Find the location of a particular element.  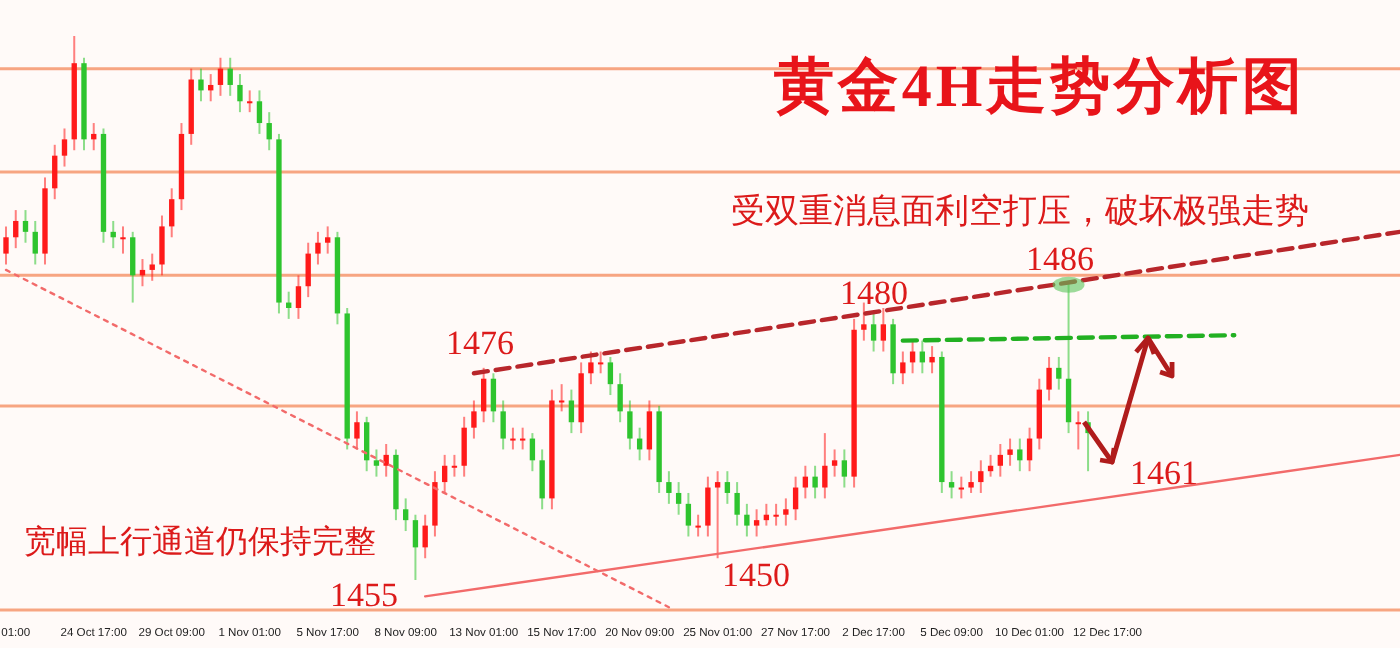

annotation: 1450 is located at coordinates (756, 575).